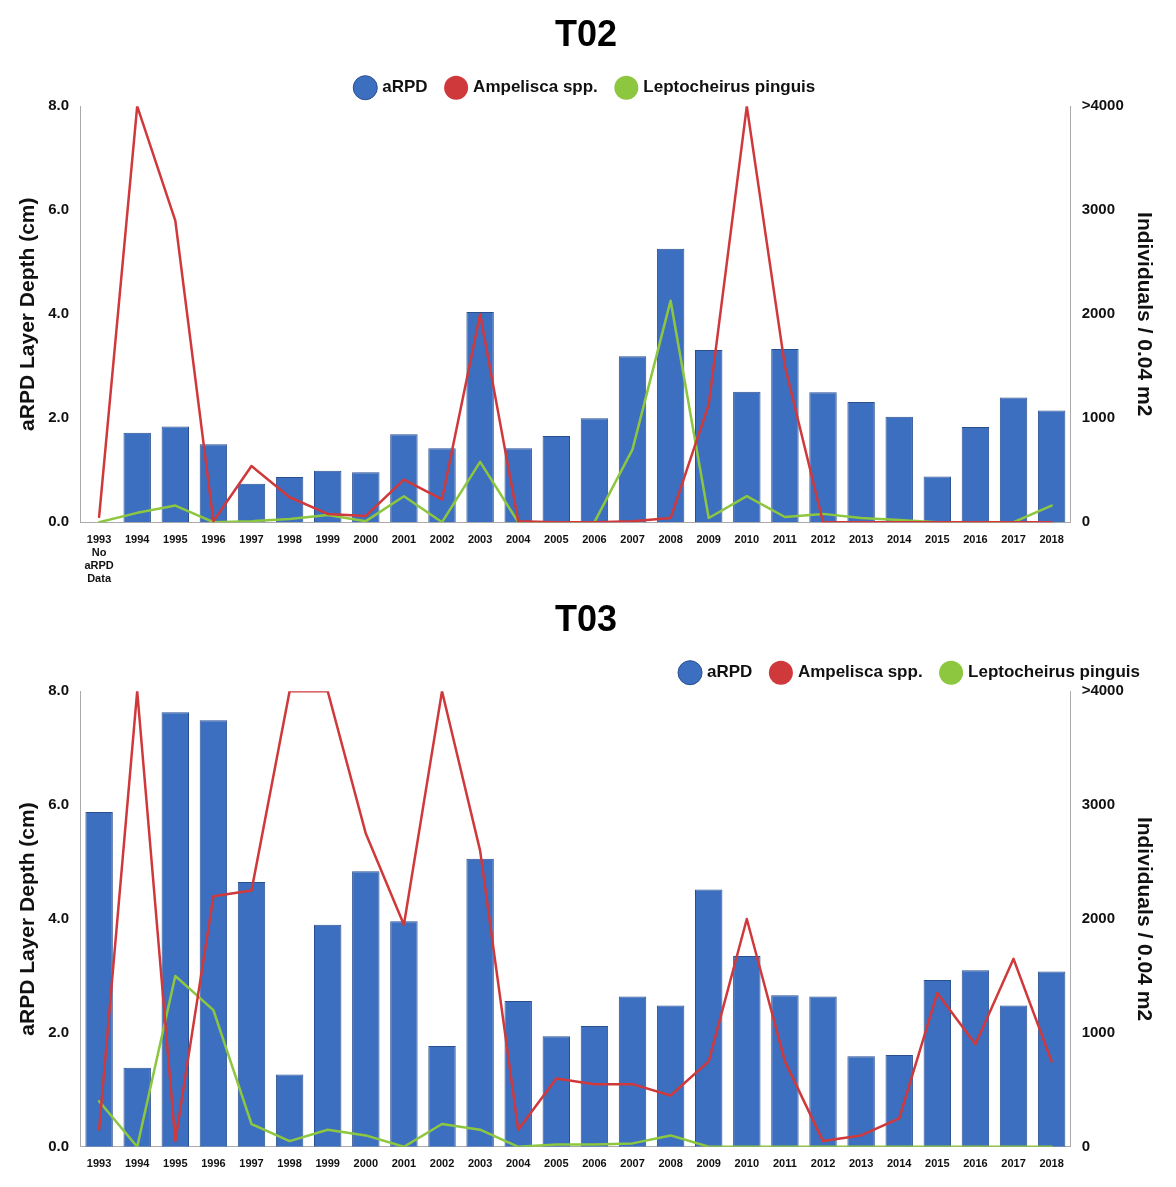  Describe the element at coordinates (99, 1163) in the screenshot. I see `x-tick-label: 1993` at that location.